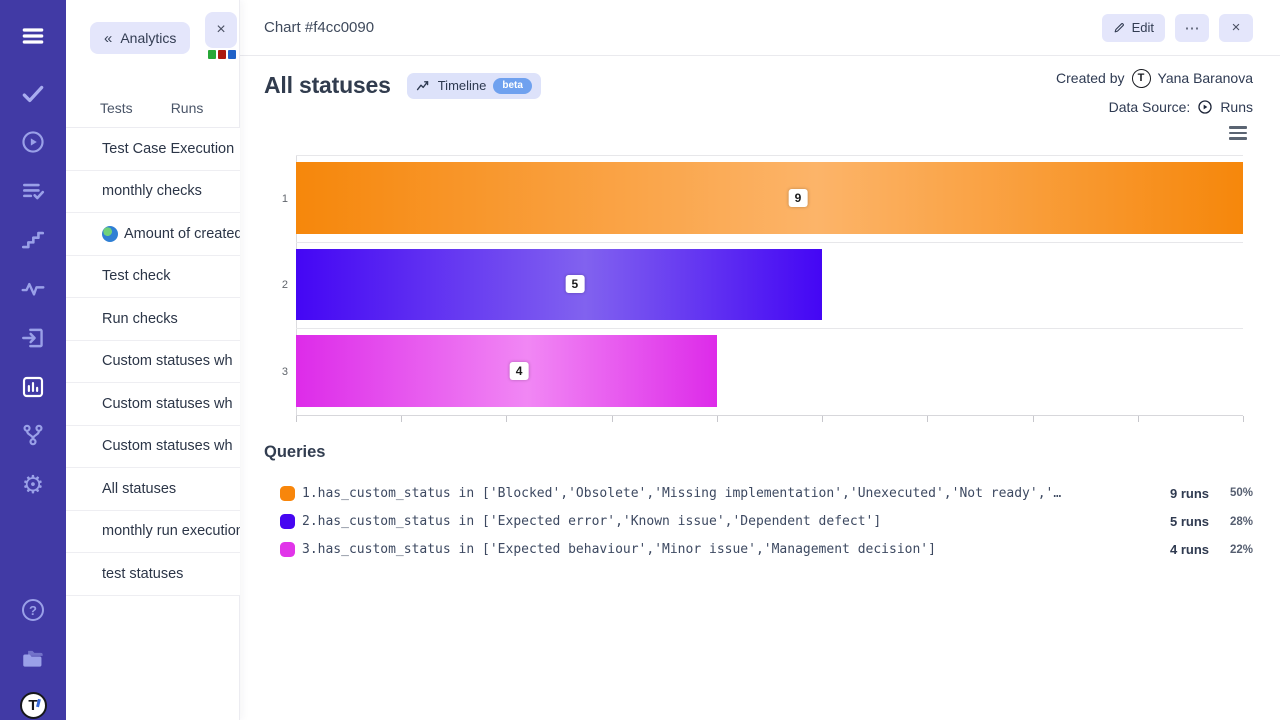 The image size is (1280, 720). Describe the element at coordinates (1236, 27) in the screenshot. I see `close-chart-button: ×` at that location.